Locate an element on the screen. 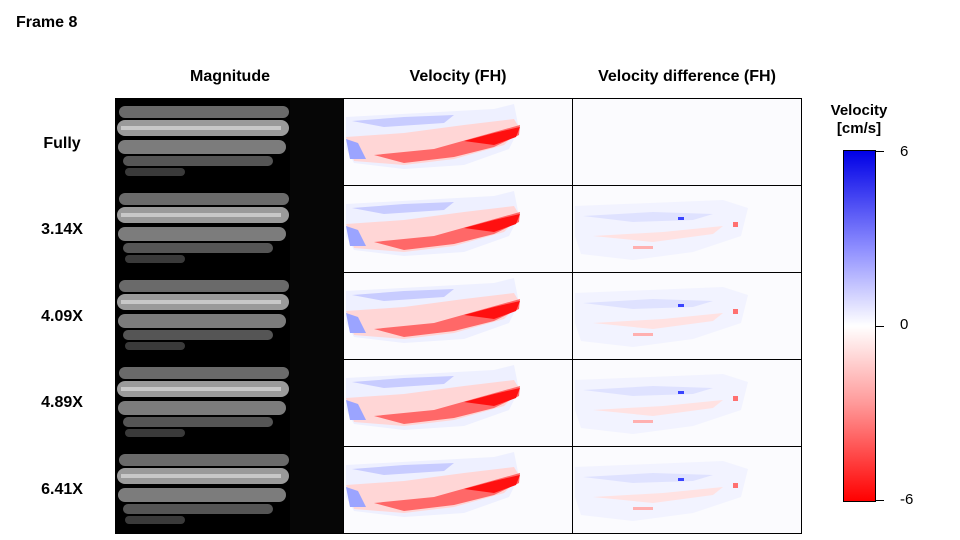  row-label-6-41x: 6.41X is located at coordinates (62, 489).